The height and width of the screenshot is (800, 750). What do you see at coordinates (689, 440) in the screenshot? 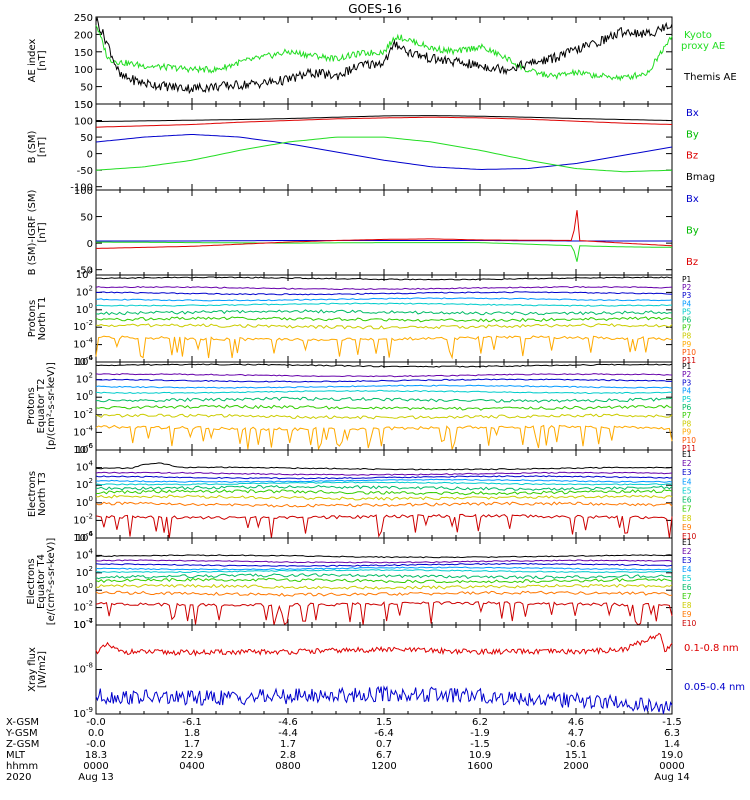
I see `panel-4-legend-P10: P10` at bounding box center [689, 440].